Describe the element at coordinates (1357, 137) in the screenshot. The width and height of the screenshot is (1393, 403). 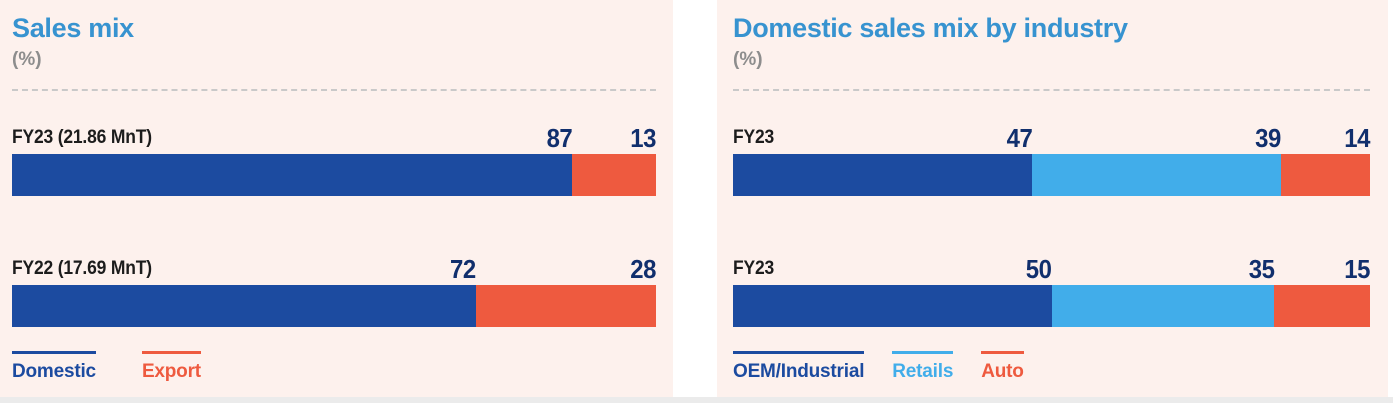
I see `bar-value-label-auto: 14` at that location.